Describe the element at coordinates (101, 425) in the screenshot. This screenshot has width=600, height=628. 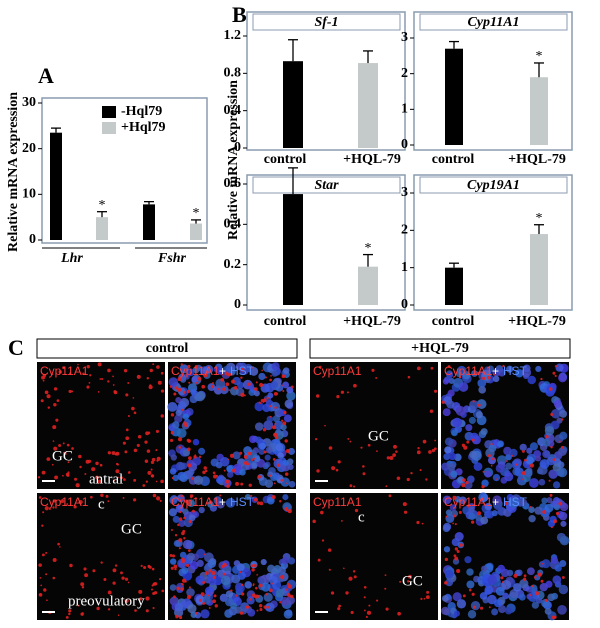
I see `image-background` at that location.